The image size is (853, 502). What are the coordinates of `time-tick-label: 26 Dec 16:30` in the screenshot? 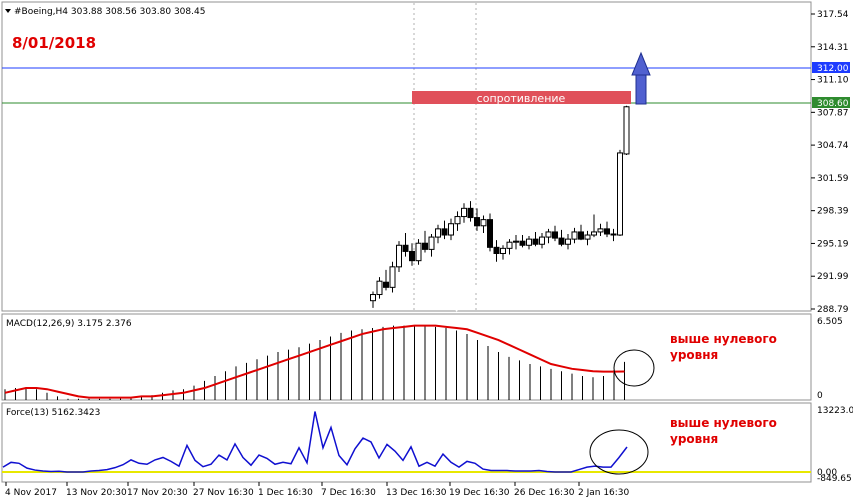 It's located at (544, 493).